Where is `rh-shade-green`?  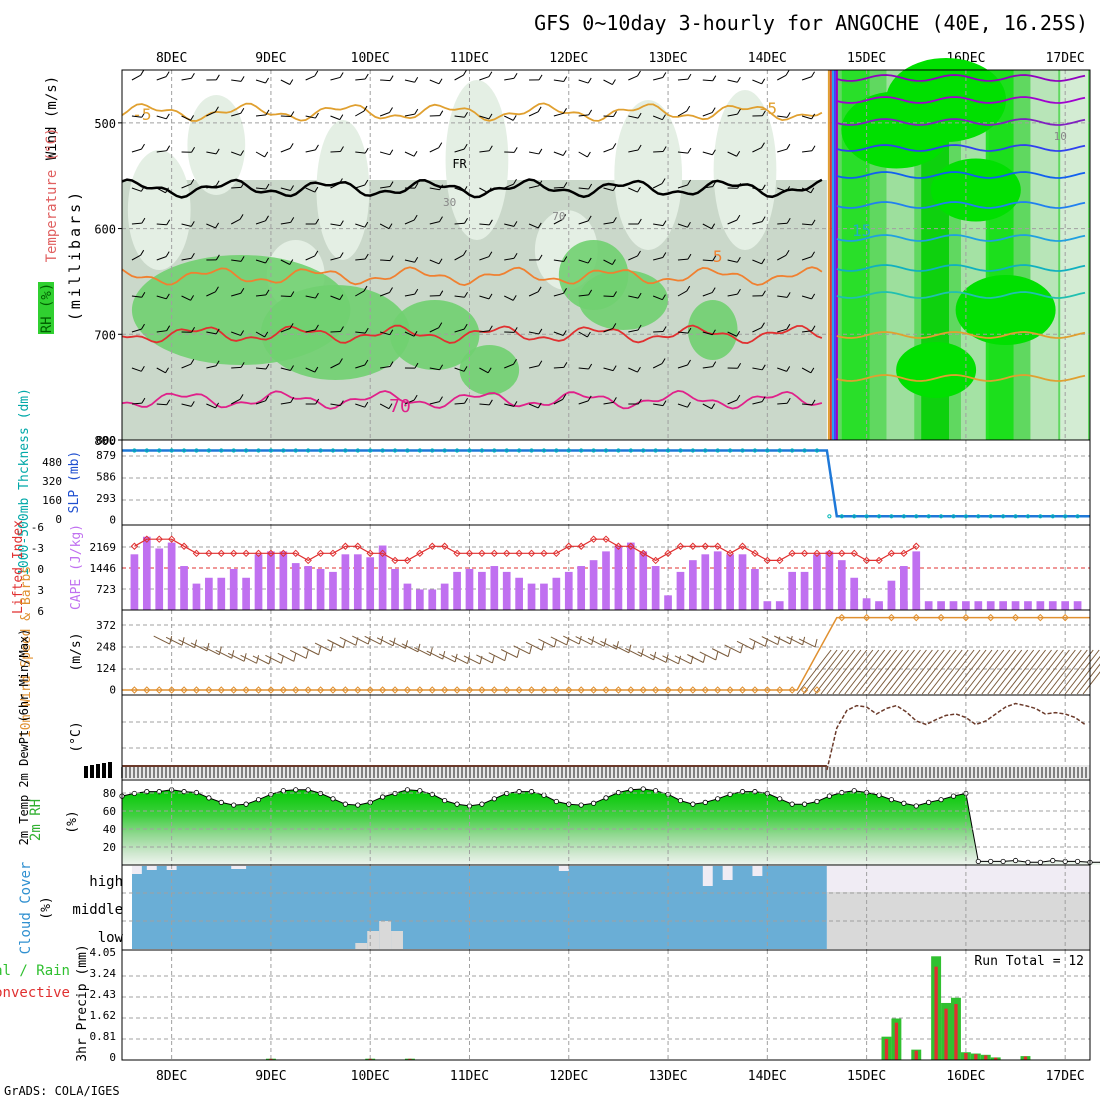 rh-shade-green is located at coordinates (712, 330).